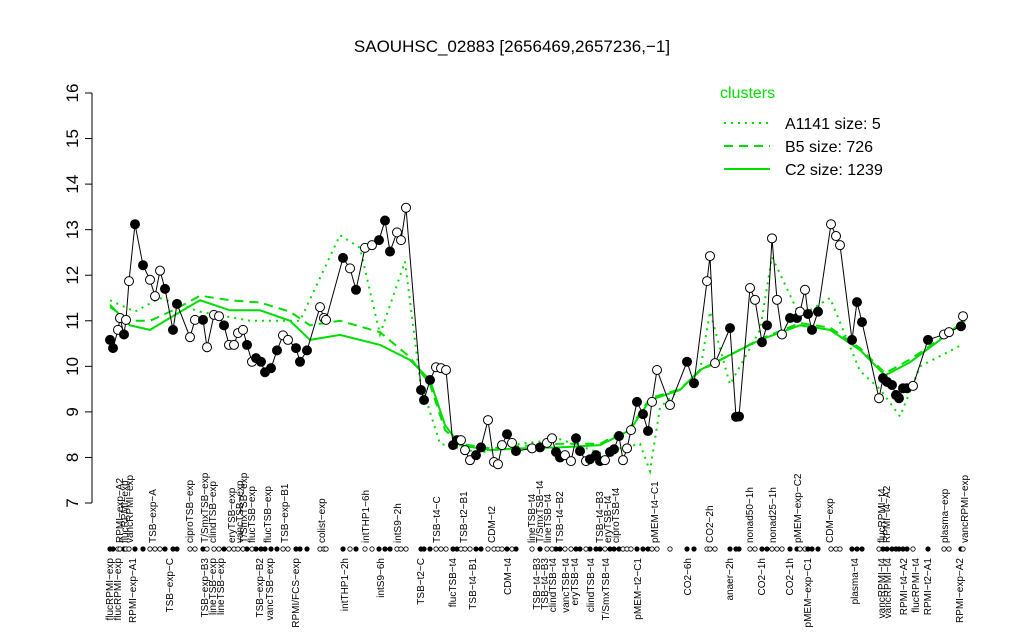 Image resolution: width=1024 pixels, height=640 pixels. What do you see at coordinates (616, 515) in the screenshot?
I see `top-sample-label: ciproTSB−t4` at bounding box center [616, 515].